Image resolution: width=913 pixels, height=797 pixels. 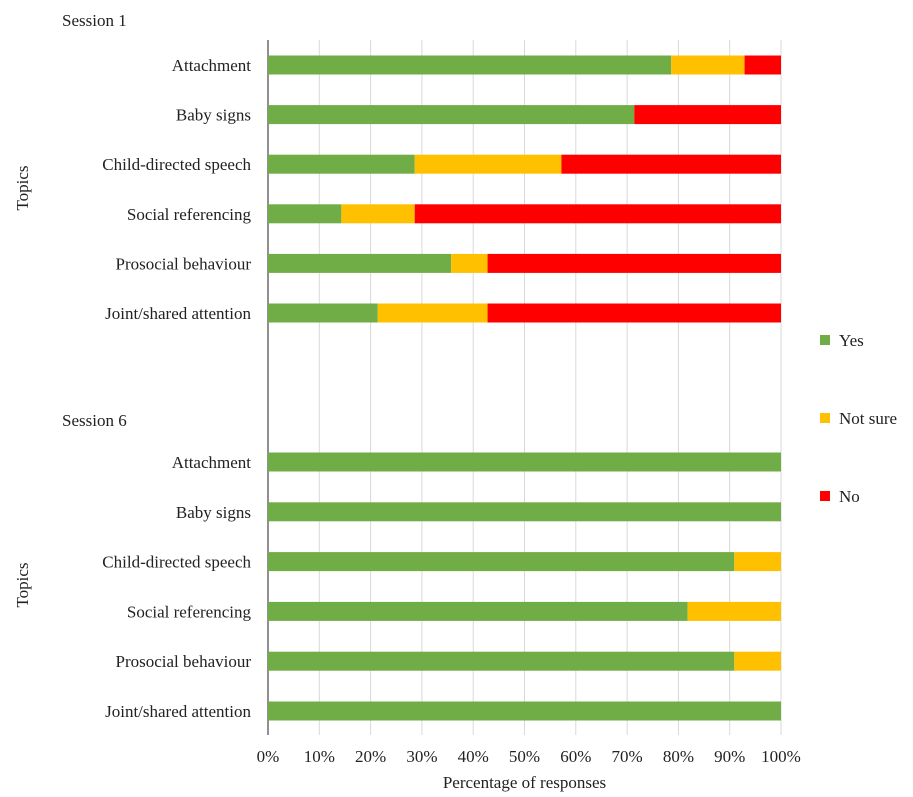 What do you see at coordinates (524, 782) in the screenshot?
I see `x-axis-title: Percentage of responses` at bounding box center [524, 782].